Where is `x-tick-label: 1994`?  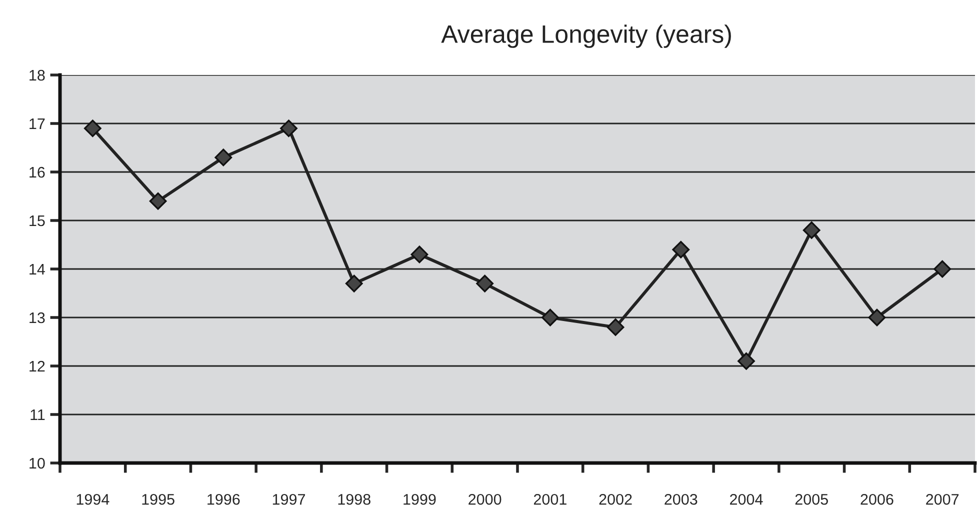 x-tick-label: 1994 is located at coordinates (93, 499).